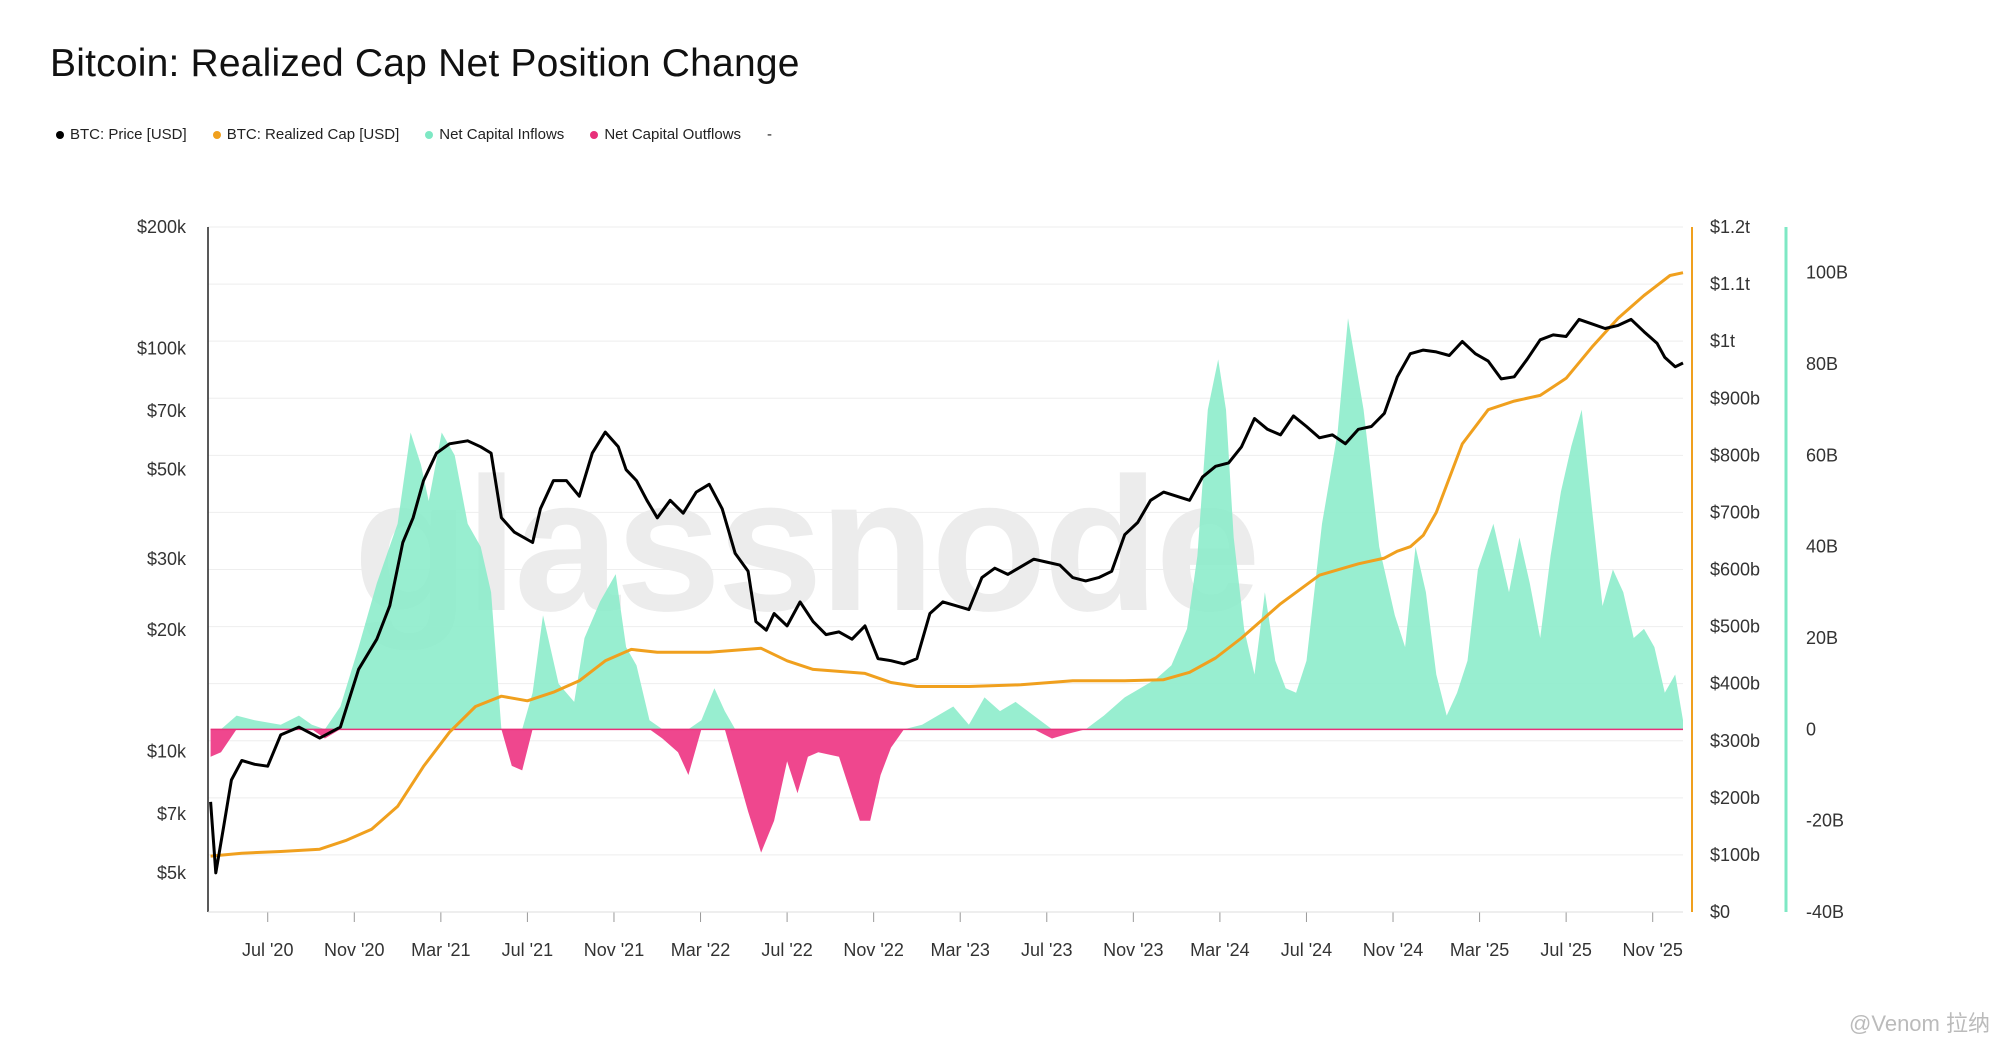 The height and width of the screenshot is (1050, 1990). What do you see at coordinates (167, 752) in the screenshot?
I see `price-axis-tick: $10k` at bounding box center [167, 752].